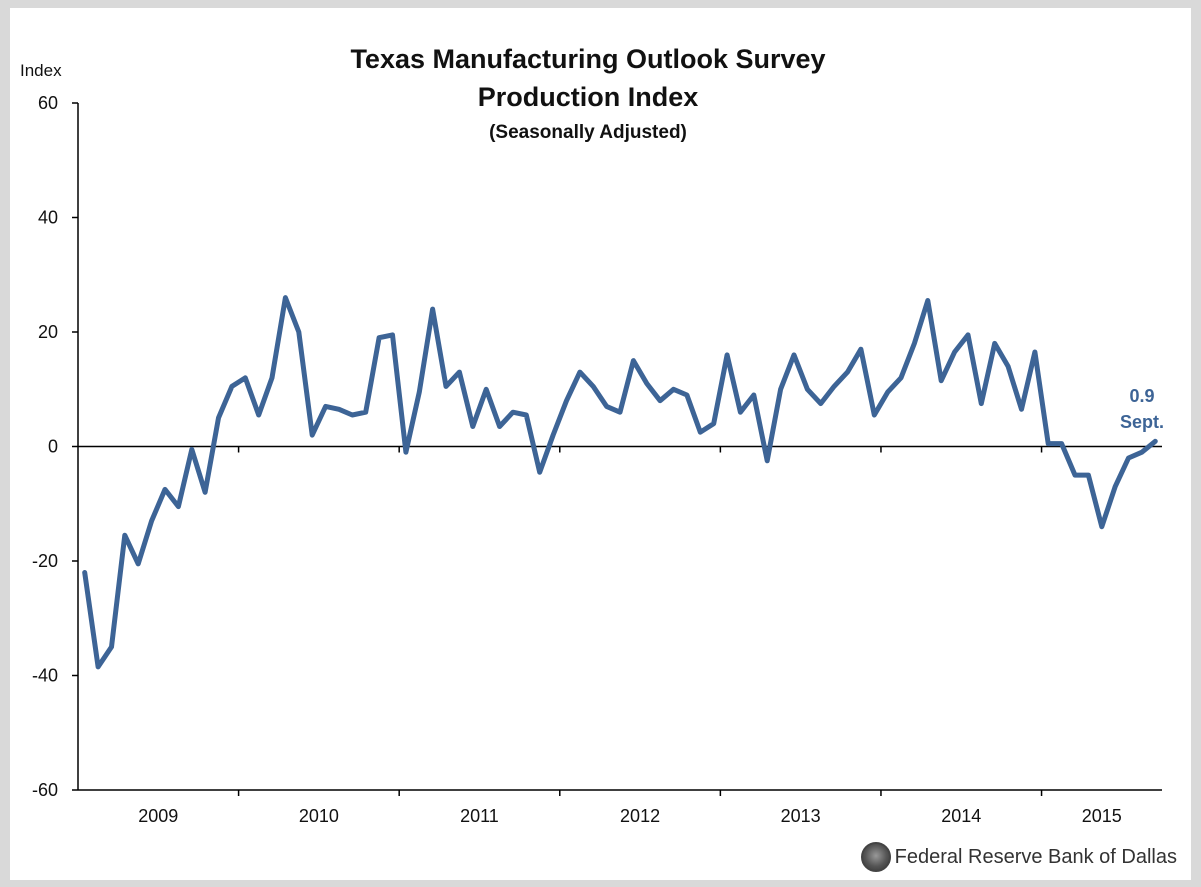 This screenshot has height=887, width=1201. I want to click on x-tick-label: 2009, so click(158, 816).